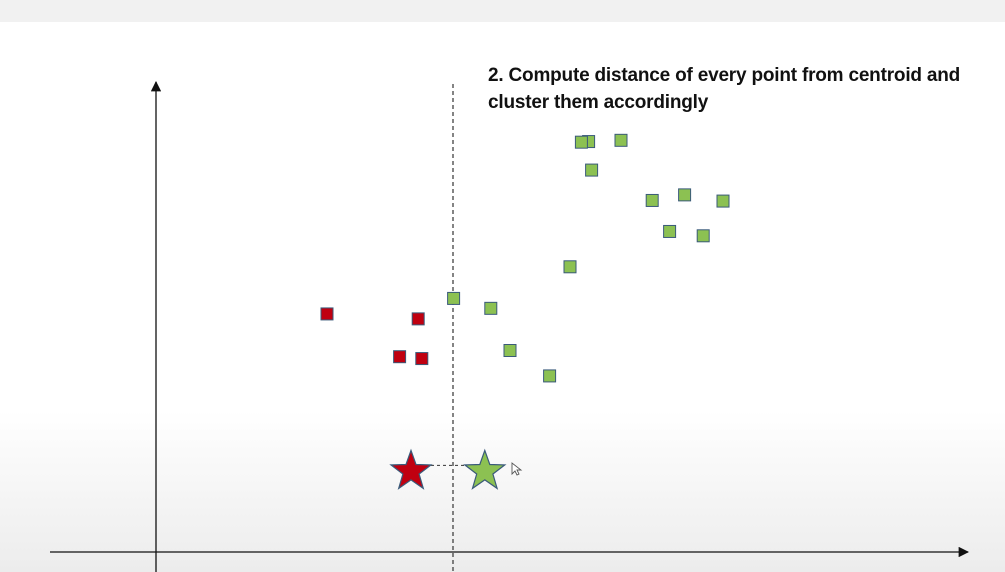 This screenshot has width=1005, height=572. I want to click on green-centroid-star, so click(485, 469).